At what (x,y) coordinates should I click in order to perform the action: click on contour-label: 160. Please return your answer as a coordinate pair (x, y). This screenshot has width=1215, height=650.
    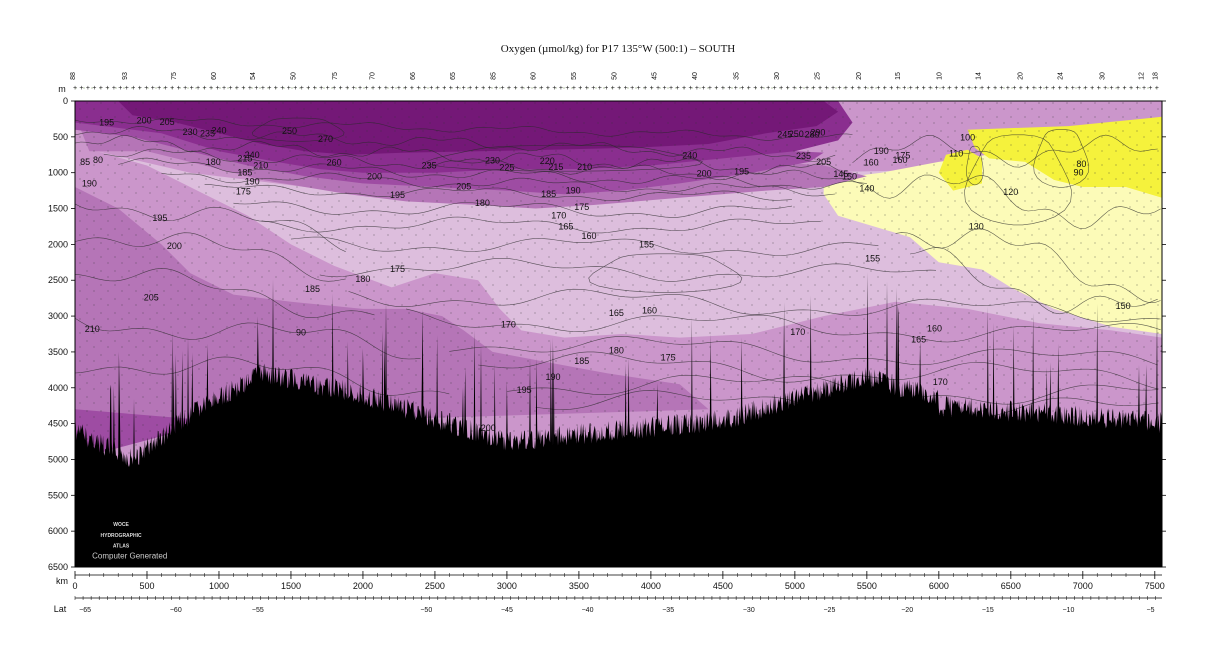
    Looking at the image, I should click on (871, 163).